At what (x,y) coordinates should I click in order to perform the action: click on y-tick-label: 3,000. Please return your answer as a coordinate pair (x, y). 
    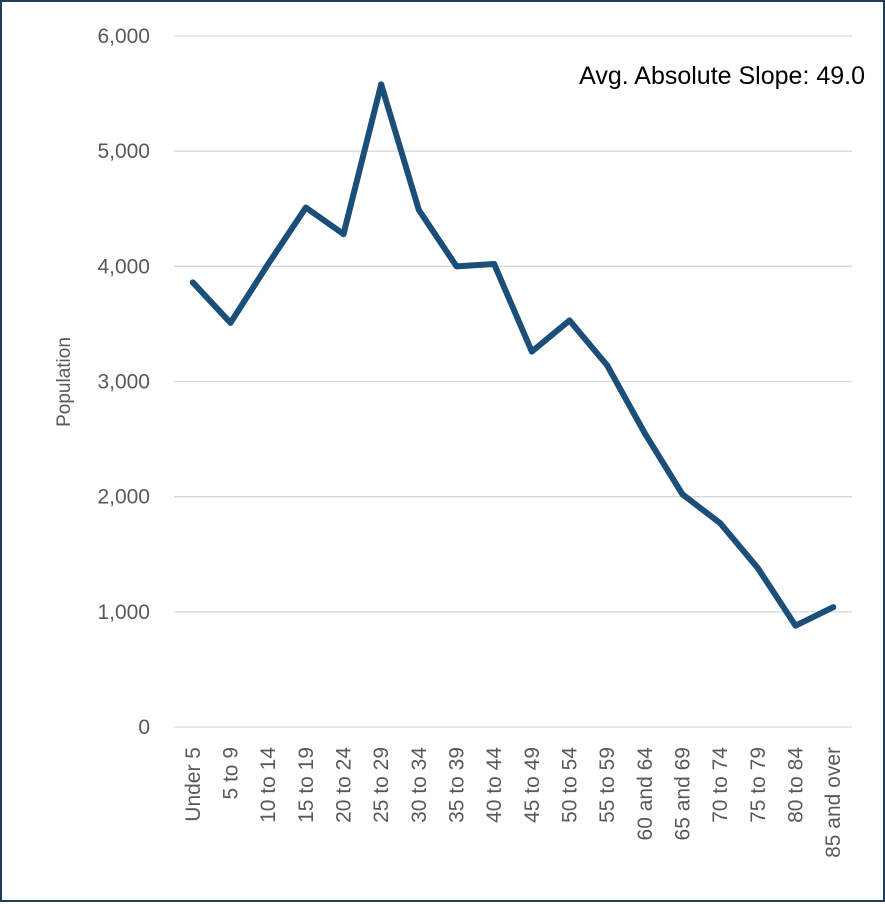
    Looking at the image, I should click on (123, 382).